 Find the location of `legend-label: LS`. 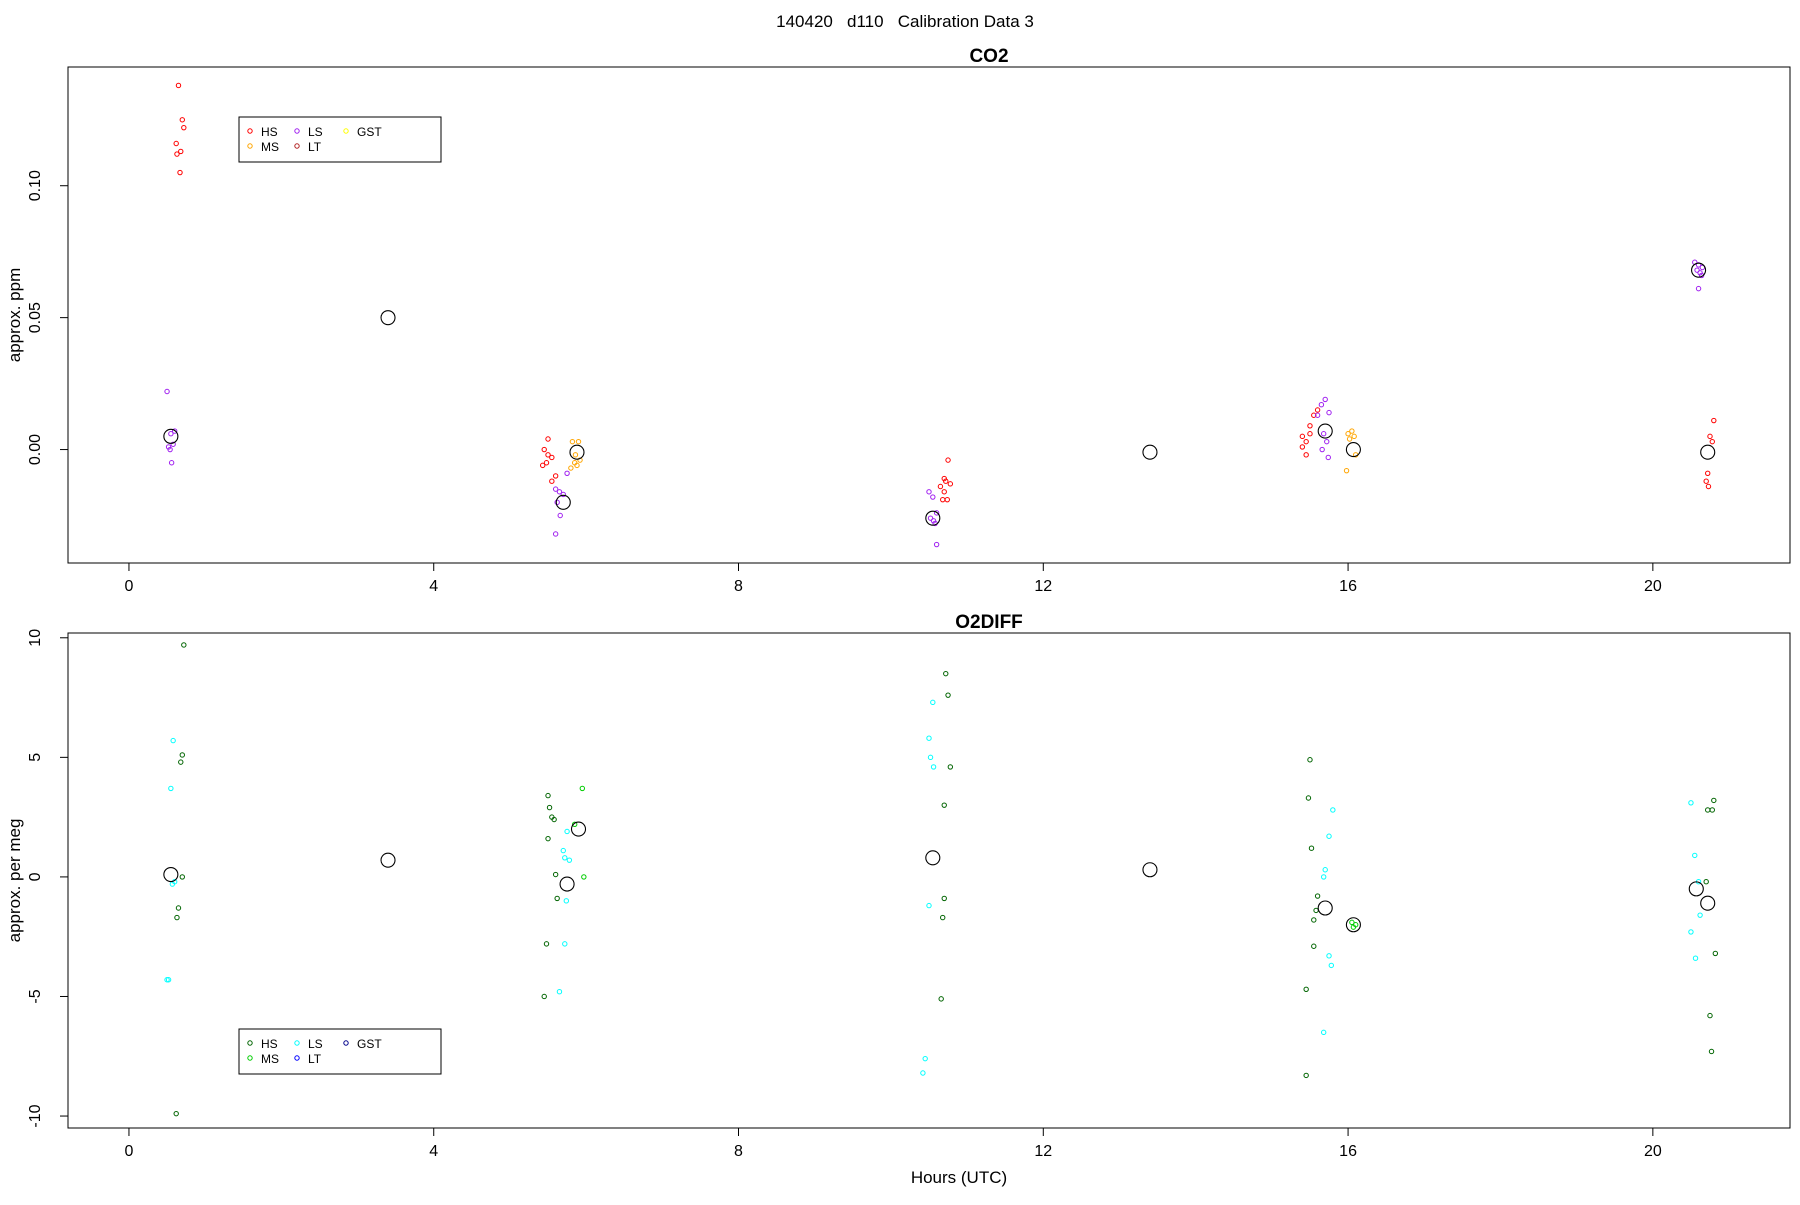

legend-label: LS is located at coordinates (315, 132).